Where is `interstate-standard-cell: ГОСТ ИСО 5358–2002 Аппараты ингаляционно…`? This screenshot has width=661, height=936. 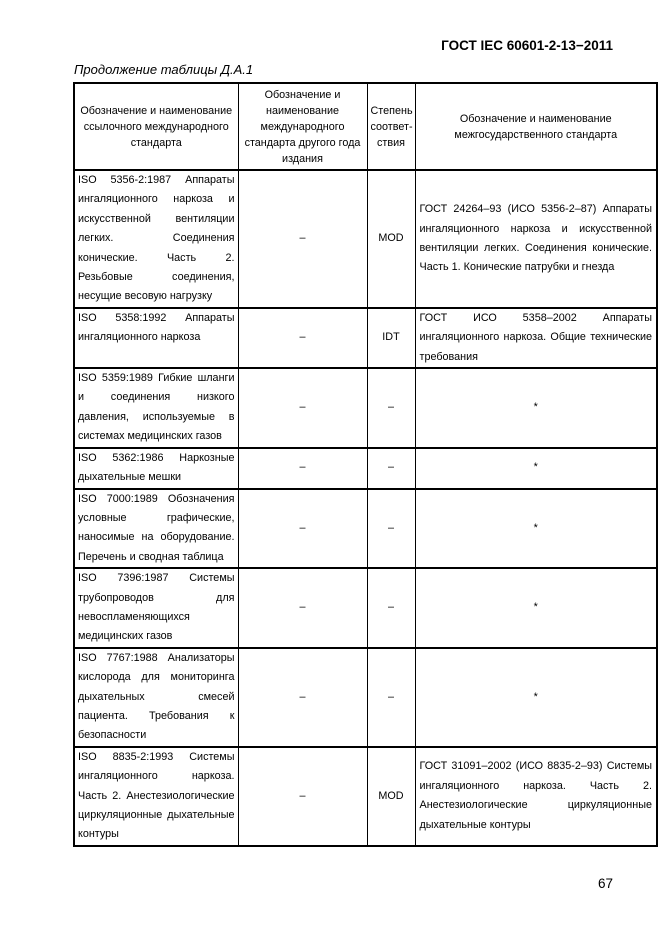 interstate-standard-cell: ГОСТ ИСО 5358–2002 Аппараты ингаляционно… is located at coordinates (536, 338).